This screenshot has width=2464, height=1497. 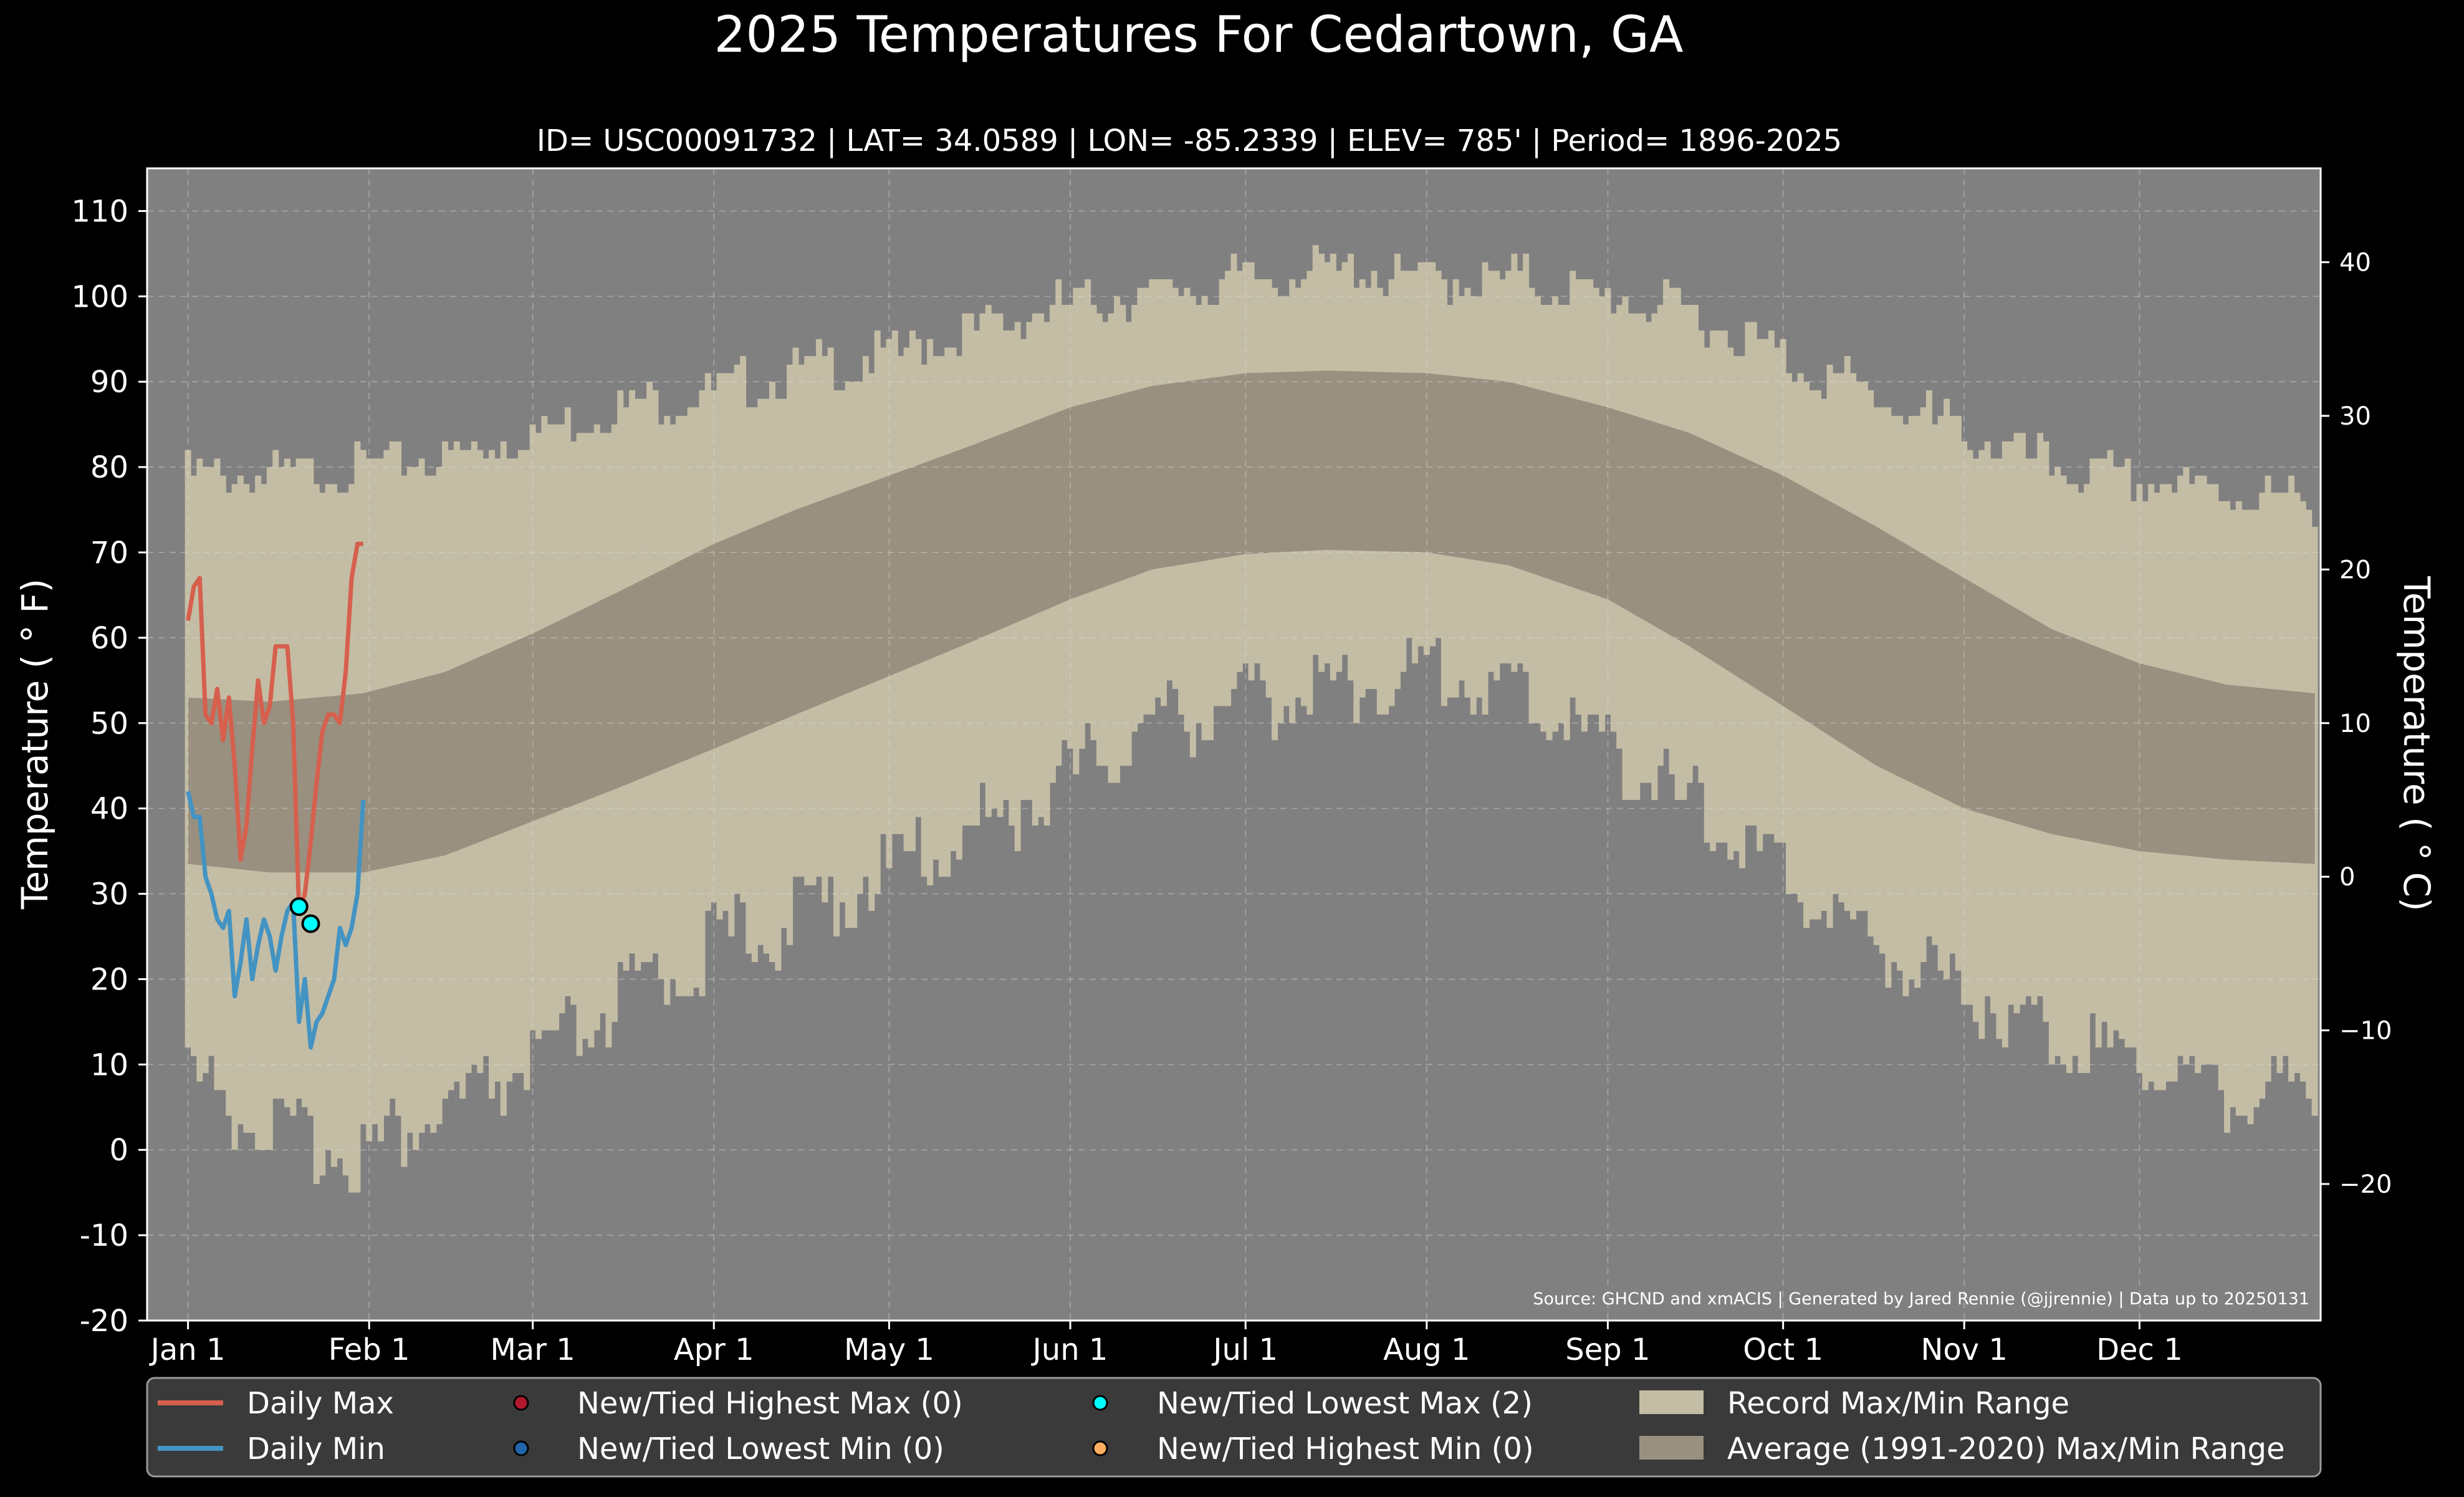 What do you see at coordinates (521, 1448) in the screenshot?
I see `legend-marker-lowest-min` at bounding box center [521, 1448].